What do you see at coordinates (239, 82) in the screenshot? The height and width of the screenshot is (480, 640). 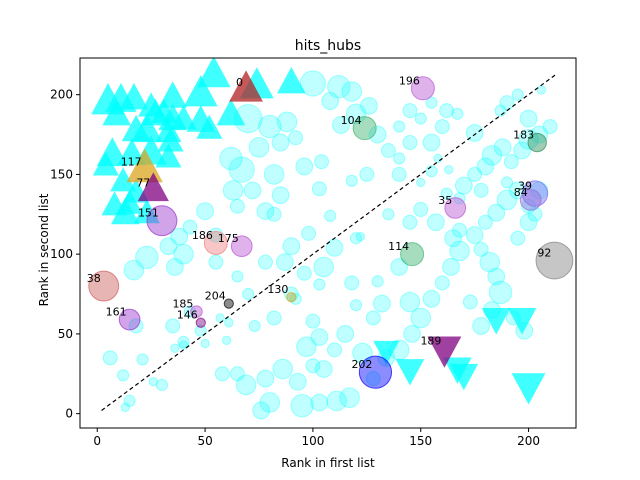 I see `point-label: 0` at bounding box center [239, 82].